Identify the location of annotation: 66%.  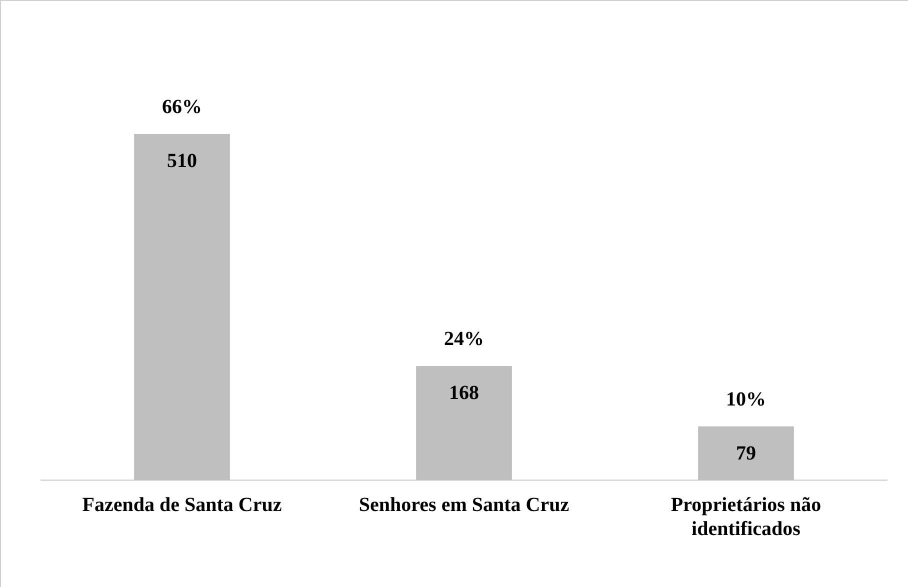
(182, 107).